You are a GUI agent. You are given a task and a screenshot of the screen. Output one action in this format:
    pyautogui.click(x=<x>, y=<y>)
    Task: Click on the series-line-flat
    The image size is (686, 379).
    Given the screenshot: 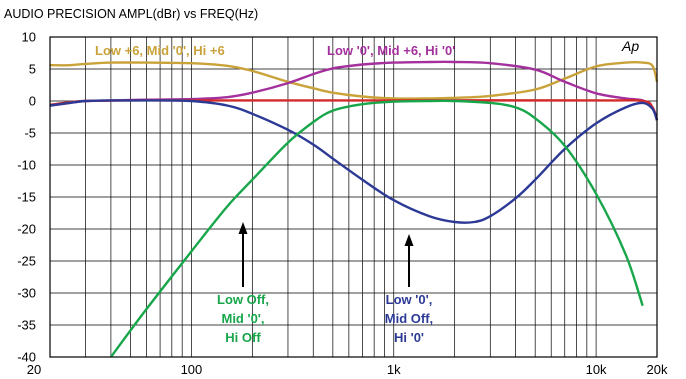 What is the action you would take?
    pyautogui.click(x=354, y=110)
    